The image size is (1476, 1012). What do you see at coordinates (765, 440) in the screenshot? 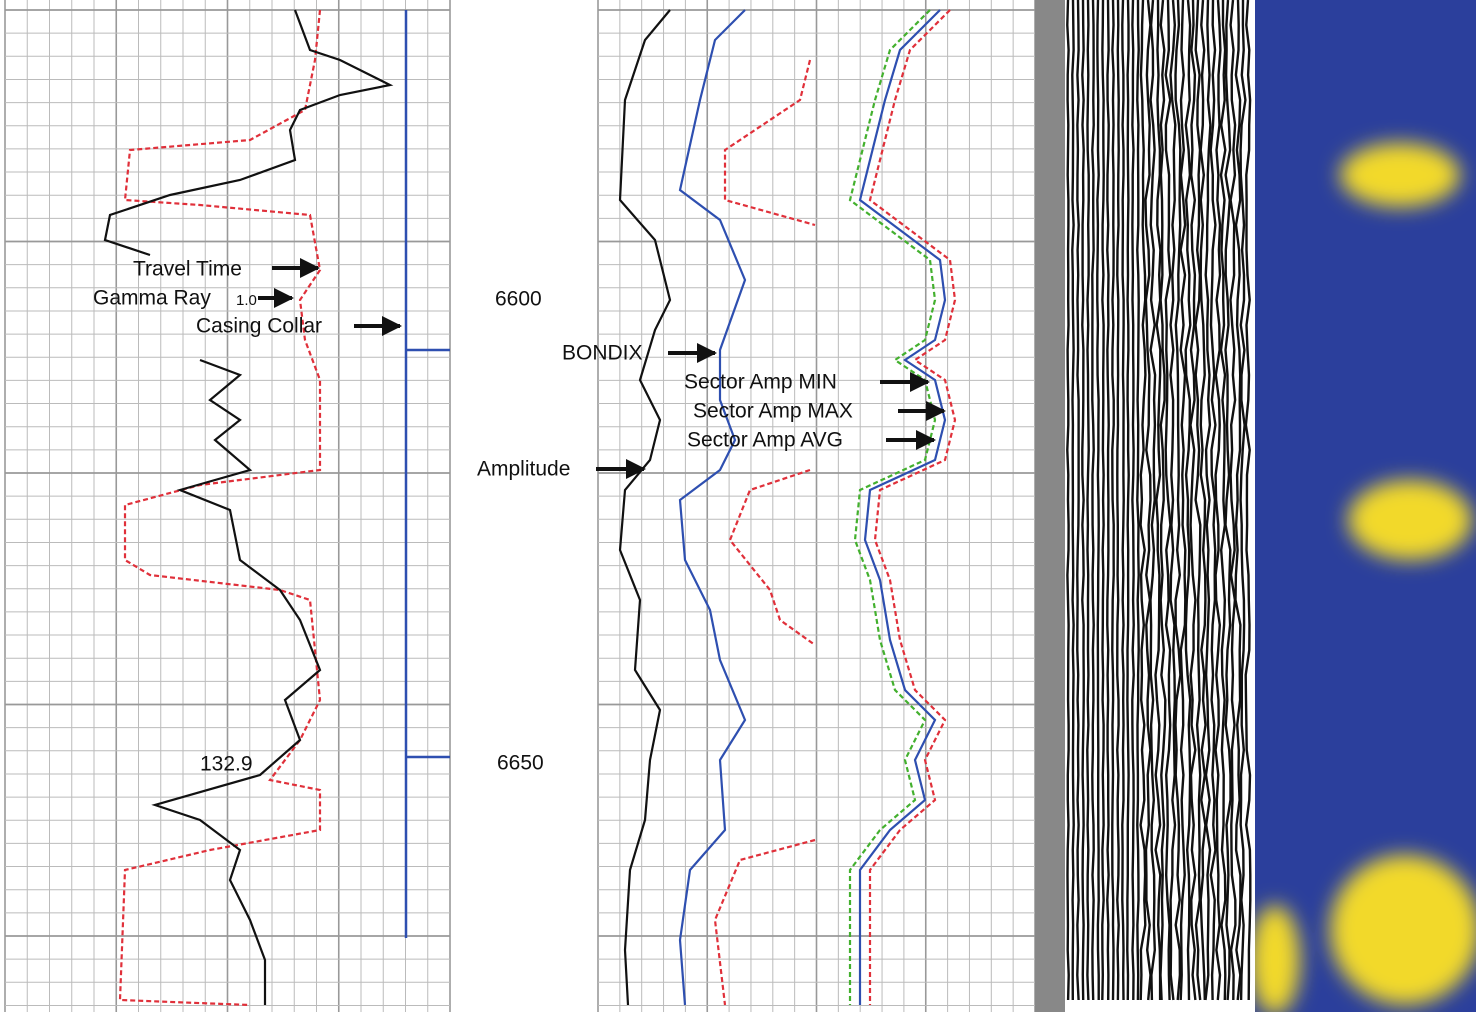
I see `curve-label: Sector Amp AVG` at bounding box center [765, 440].